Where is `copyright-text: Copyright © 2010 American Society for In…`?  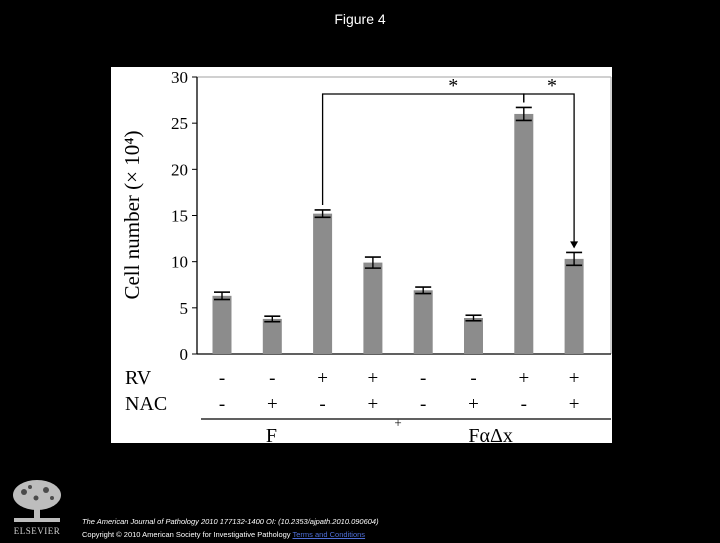
copyright-text: Copyright © 2010 American Society for In… is located at coordinates (187, 534).